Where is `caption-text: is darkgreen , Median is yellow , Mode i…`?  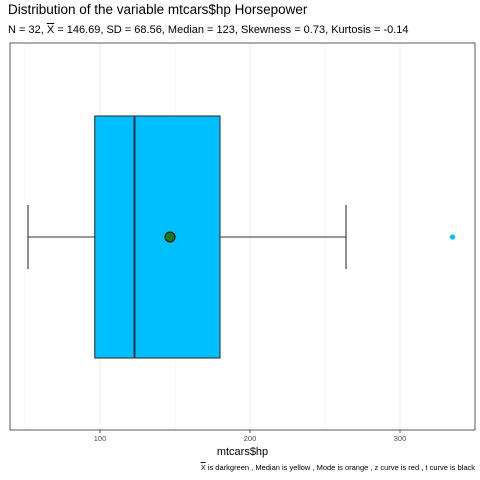 caption-text: is darkgreen , Median is yellow , Mode i… is located at coordinates (340, 467).